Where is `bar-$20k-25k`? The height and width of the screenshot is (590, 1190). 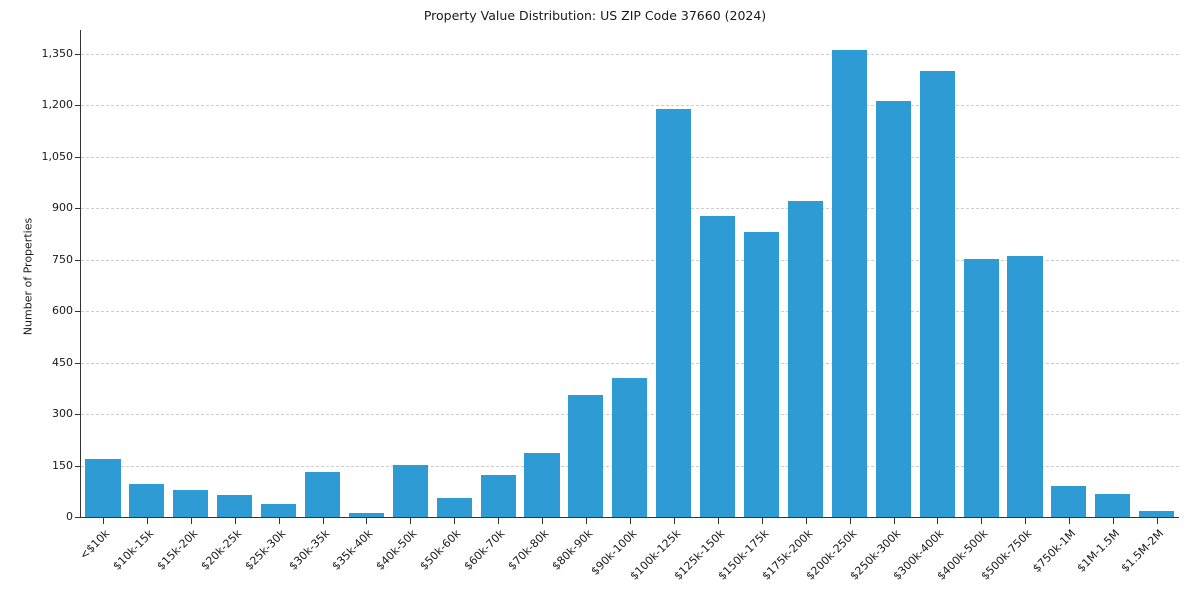
bar-$20k-25k is located at coordinates (235, 505).